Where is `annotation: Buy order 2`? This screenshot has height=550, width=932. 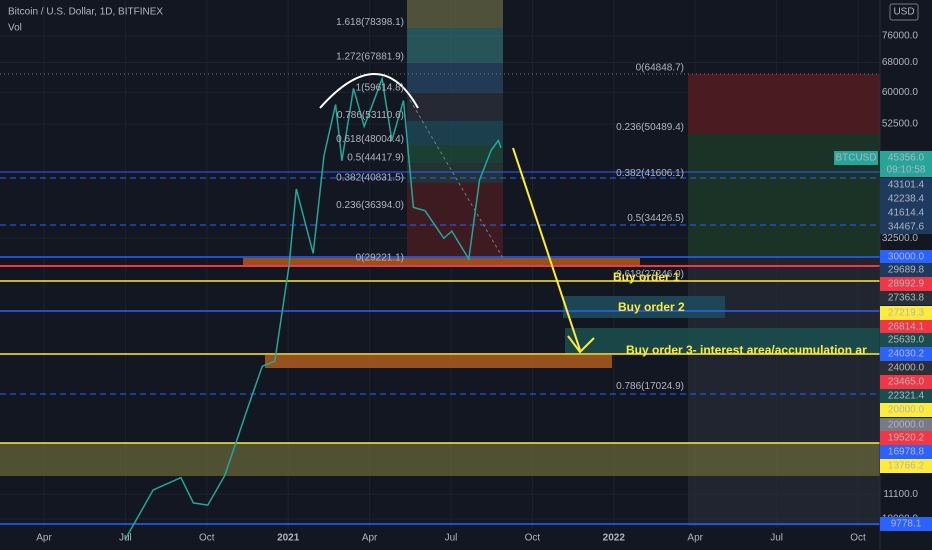
annotation: Buy order 2 is located at coordinates (651, 307).